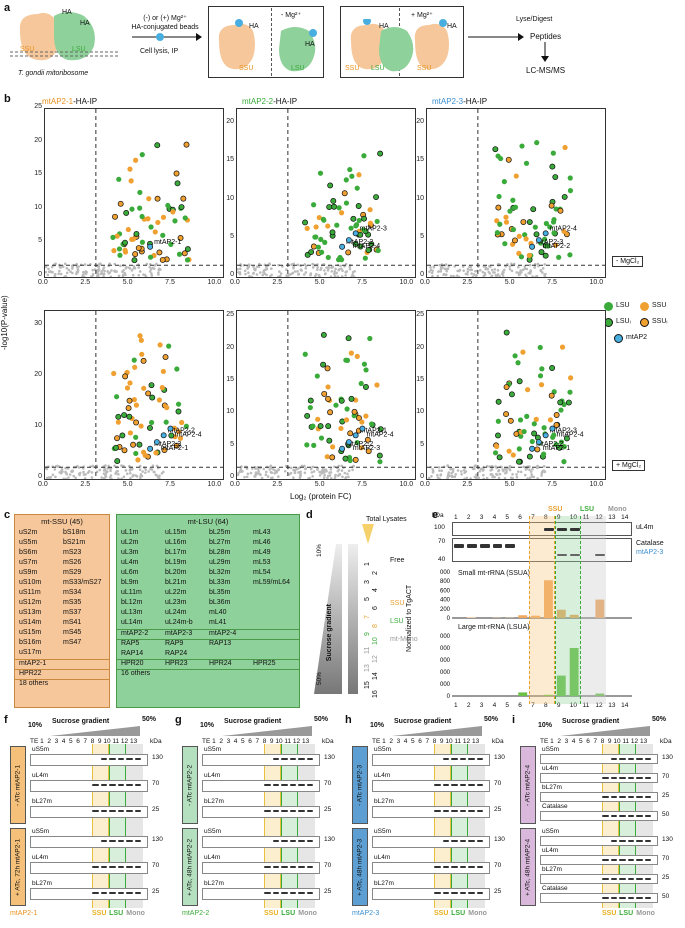 The height and width of the screenshot is (928, 685). What do you see at coordinates (366, 448) in the screenshot?
I see `mtap2-point-label: mtAP2-3` at bounding box center [366, 448].